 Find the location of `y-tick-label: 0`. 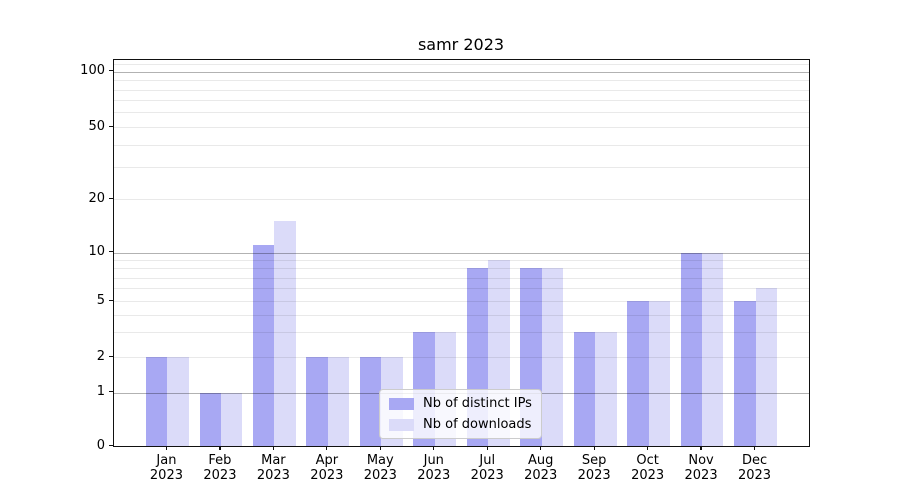

y-tick-label: 0 is located at coordinates (100, 445).